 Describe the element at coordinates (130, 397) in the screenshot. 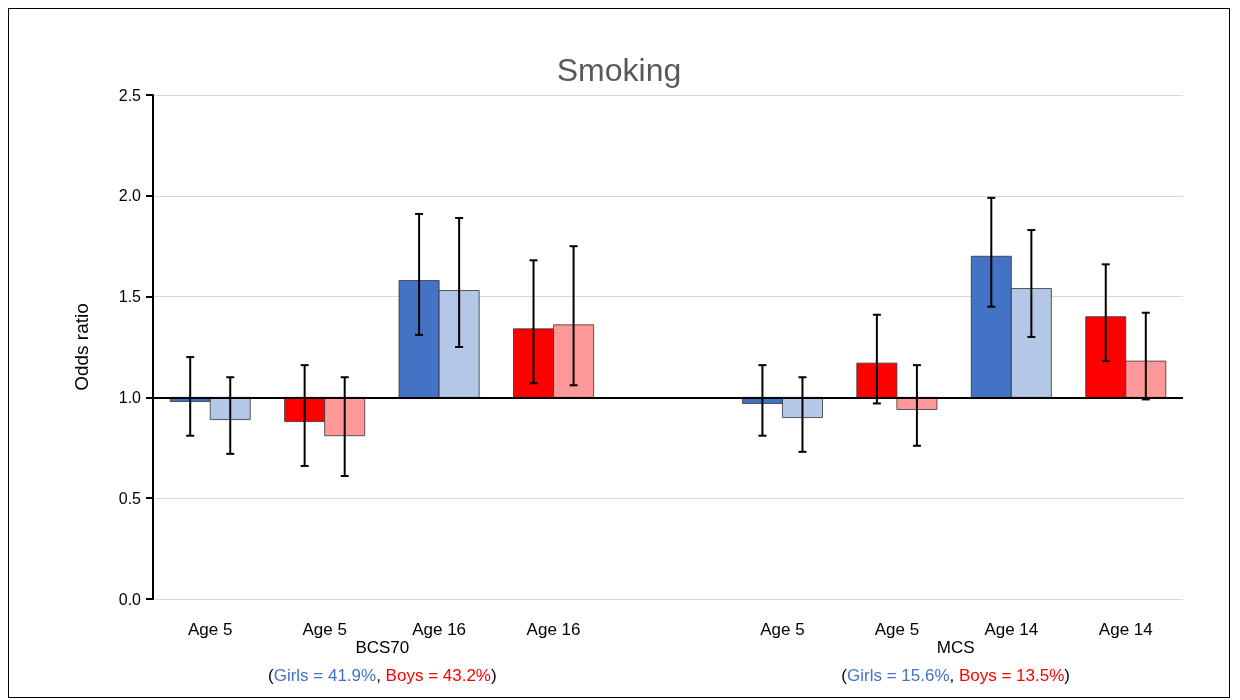

I see `y-tick-label: 1.0` at that location.